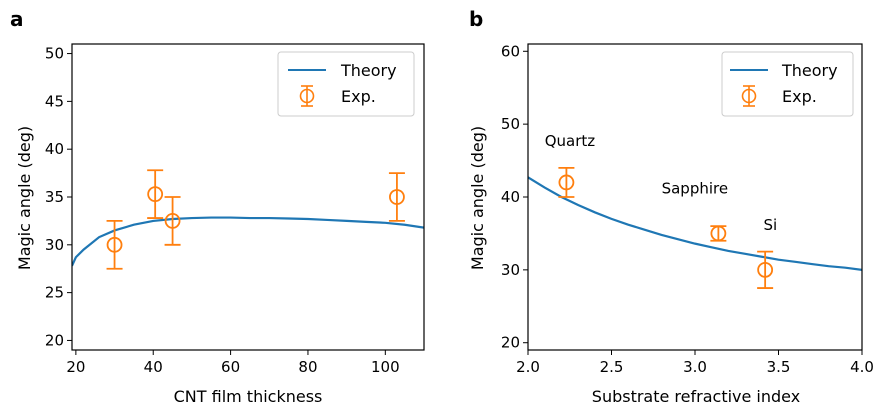 This screenshot has height=417, width=880. Describe the element at coordinates (368, 70) in the screenshot. I see `legend-label-theory-a: Theory` at that location.